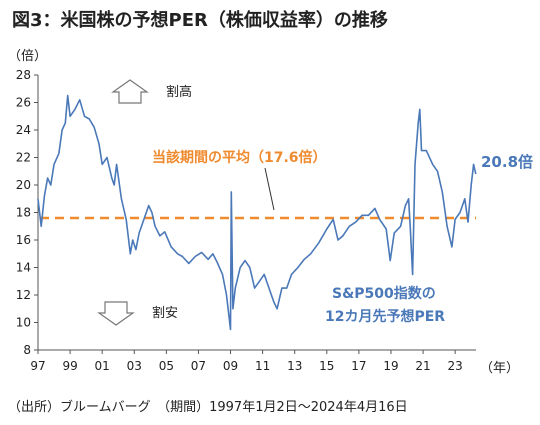  Describe the element at coordinates (23, 213) in the screenshot. I see `y-tick-label: 18` at that location.